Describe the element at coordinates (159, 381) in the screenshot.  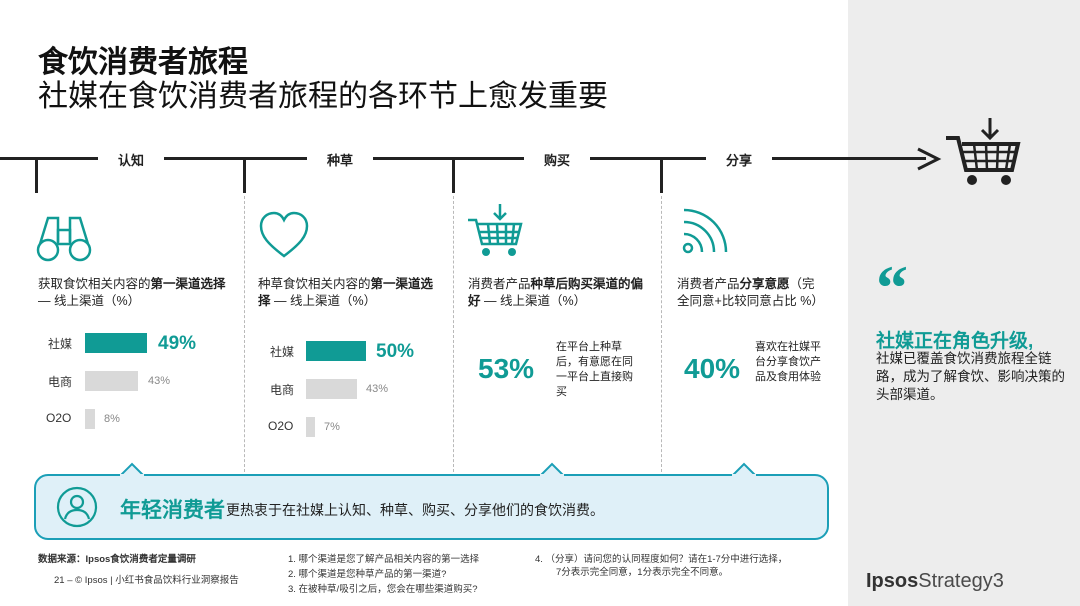
I see `col1-value-ecom: 43%` at that location.